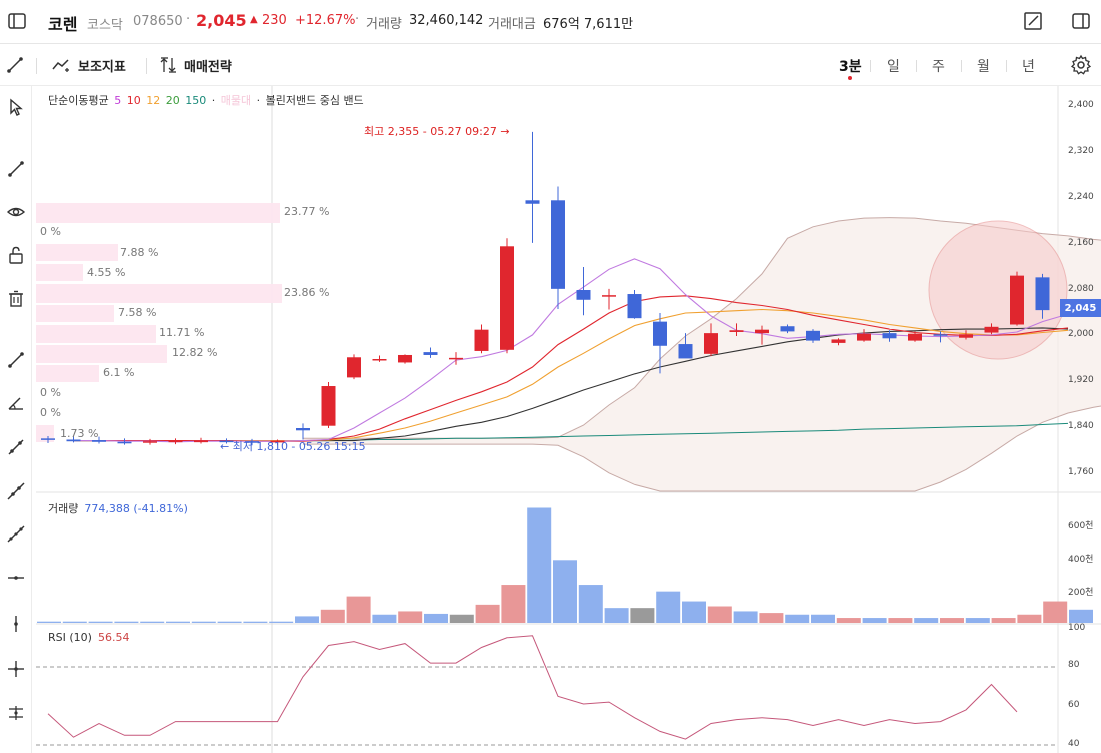 Image resolution: width=1101 pixels, height=753 pixels. I want to click on edit-icon, so click(1033, 21).